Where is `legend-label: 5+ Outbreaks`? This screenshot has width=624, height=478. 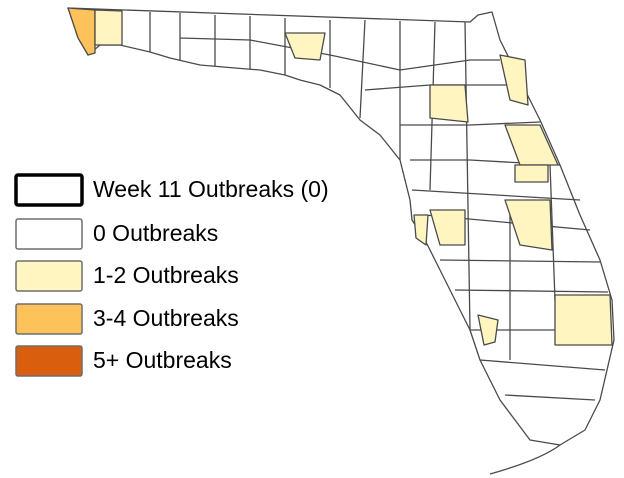
legend-label: 5+ Outbreaks is located at coordinates (162, 360).